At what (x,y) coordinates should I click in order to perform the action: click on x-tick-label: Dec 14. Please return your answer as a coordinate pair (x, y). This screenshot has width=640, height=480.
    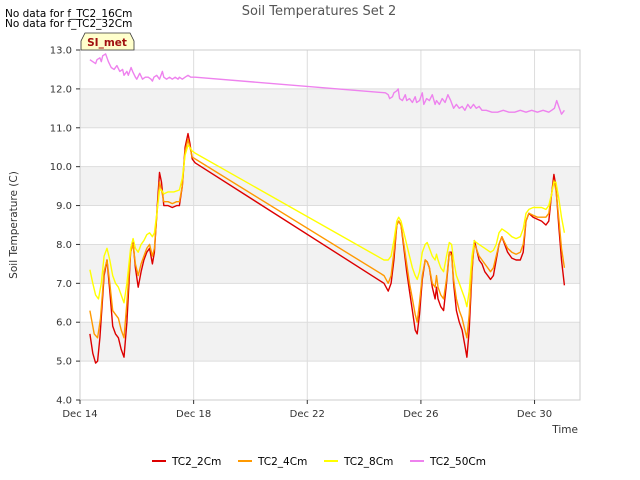
    Looking at the image, I should click on (79, 414).